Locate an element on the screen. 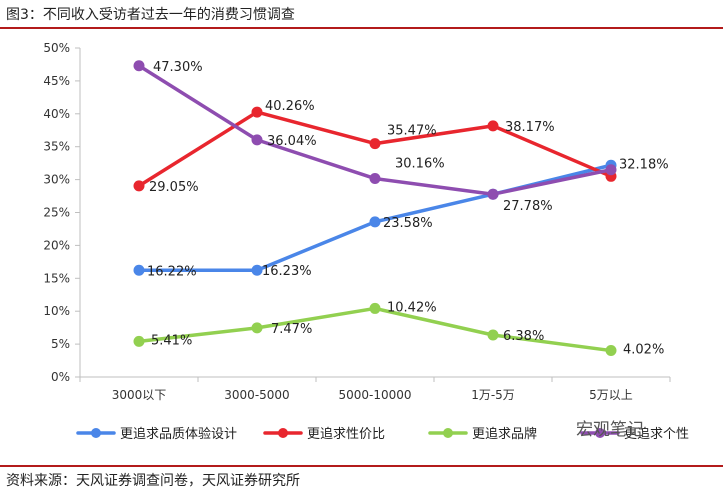  watermark-text: 宏观笔记 is located at coordinates (610, 430).